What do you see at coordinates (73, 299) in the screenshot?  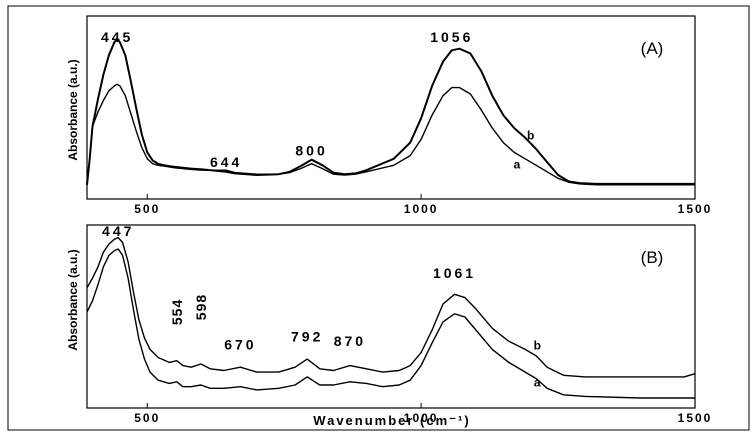 I see `panel-b-y-axis-label: Absorbance (a.u.)` at bounding box center [73, 299].